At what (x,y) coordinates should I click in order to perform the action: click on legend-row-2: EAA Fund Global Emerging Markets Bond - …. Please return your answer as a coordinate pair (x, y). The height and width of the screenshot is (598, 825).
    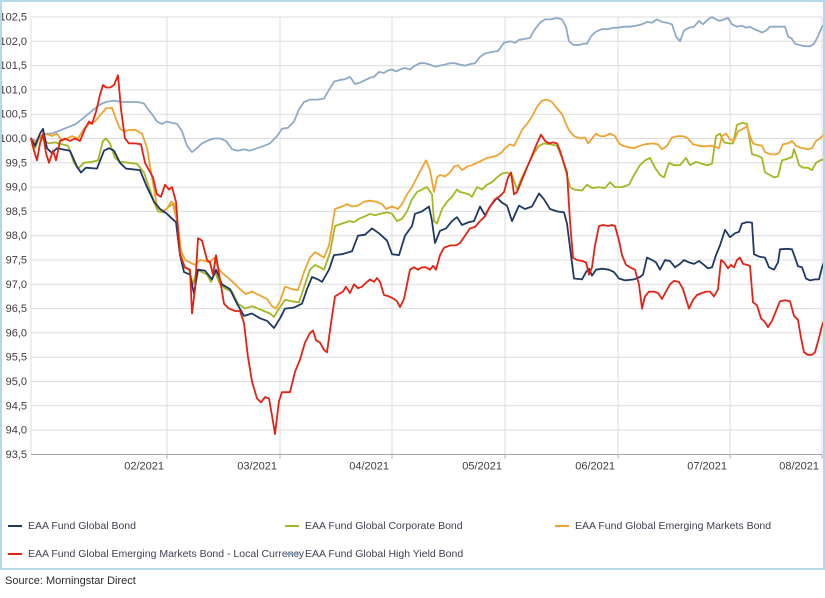
    Looking at the image, I should click on (412, 554).